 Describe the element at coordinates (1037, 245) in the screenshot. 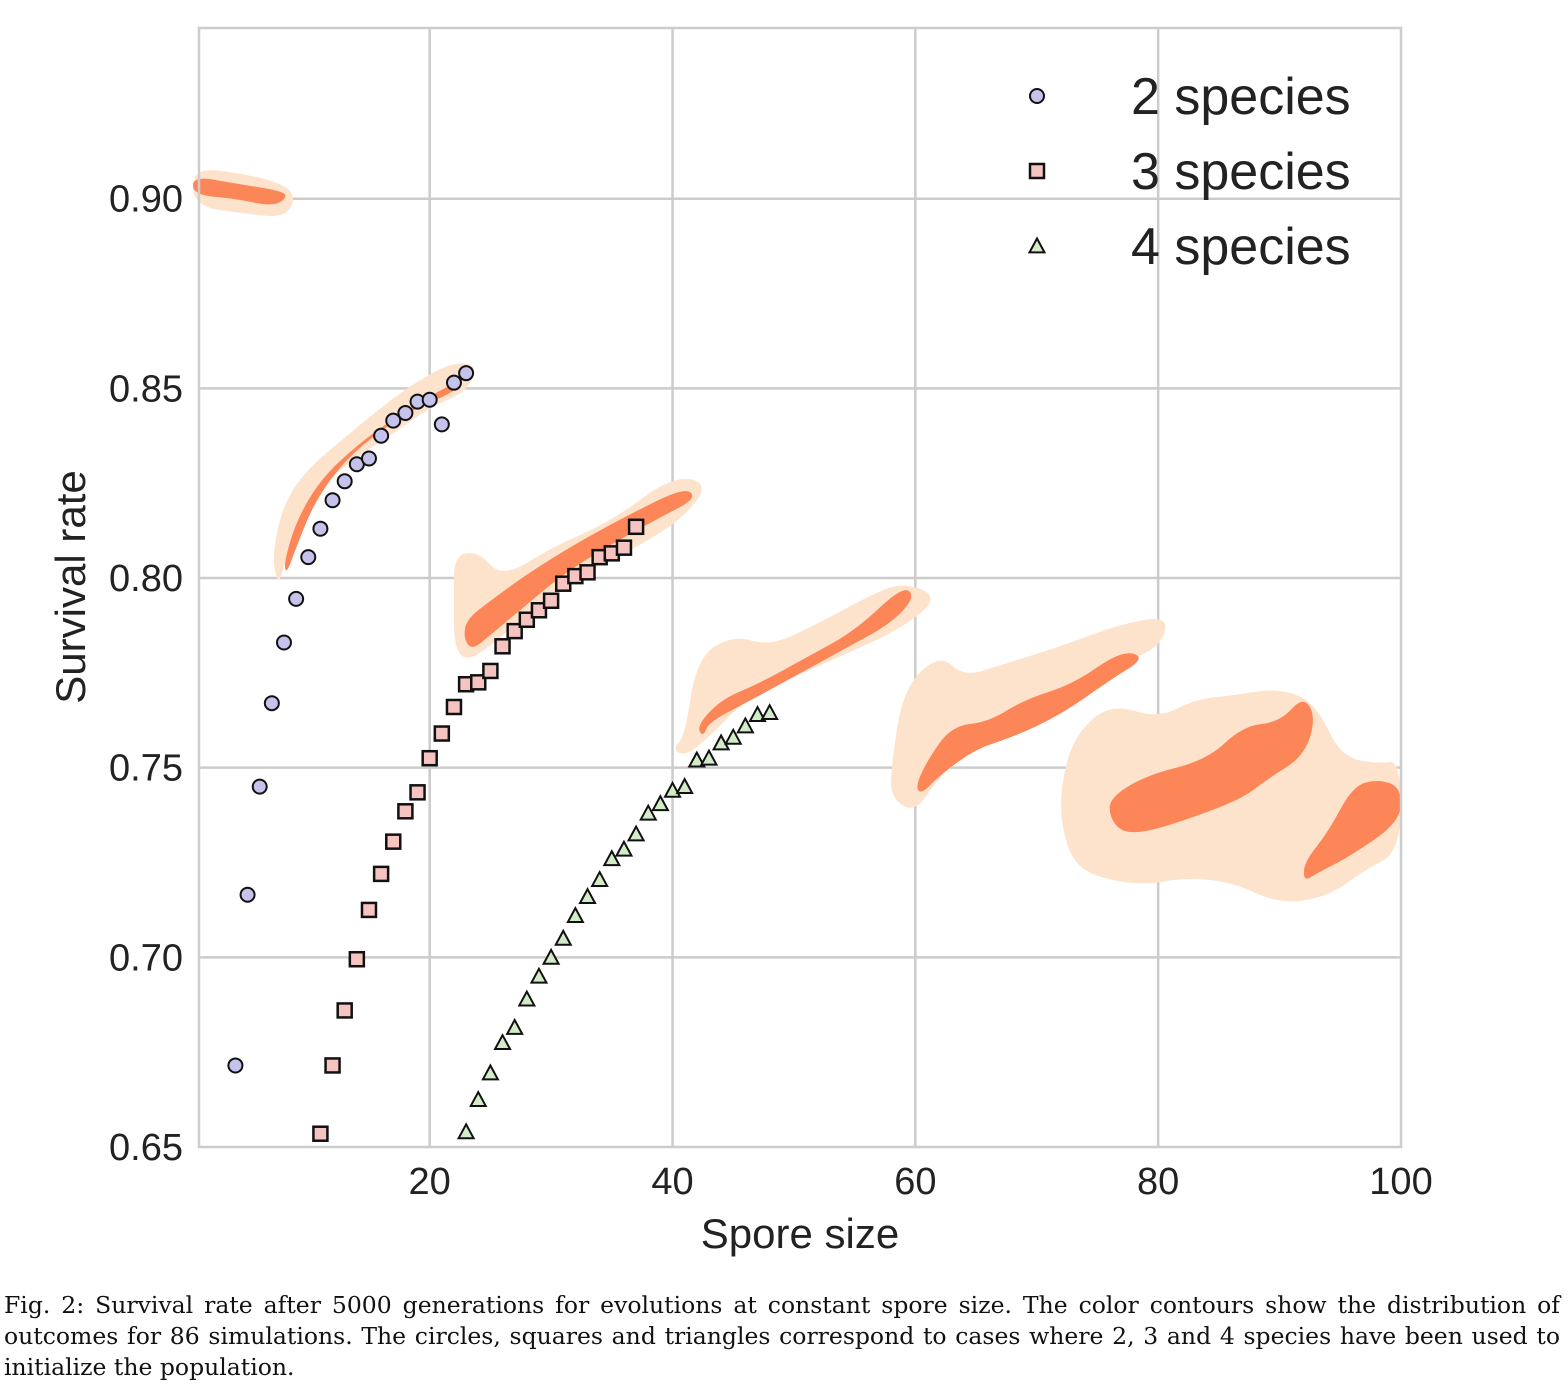

I see `legend-triangle-marker` at that location.